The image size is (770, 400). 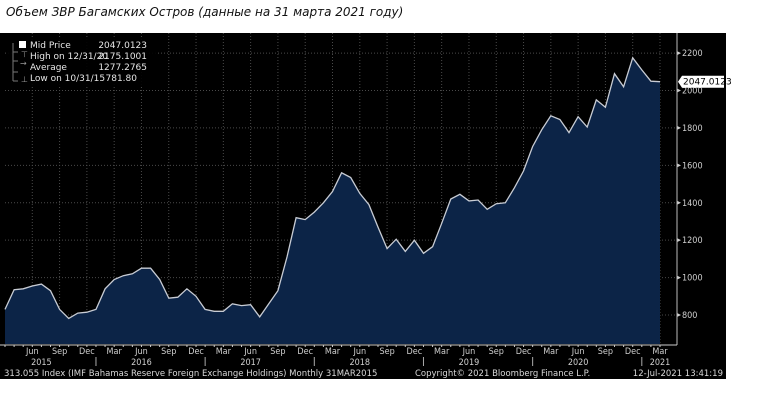 I want to click on x-year-label: 2021, so click(x=660, y=363).